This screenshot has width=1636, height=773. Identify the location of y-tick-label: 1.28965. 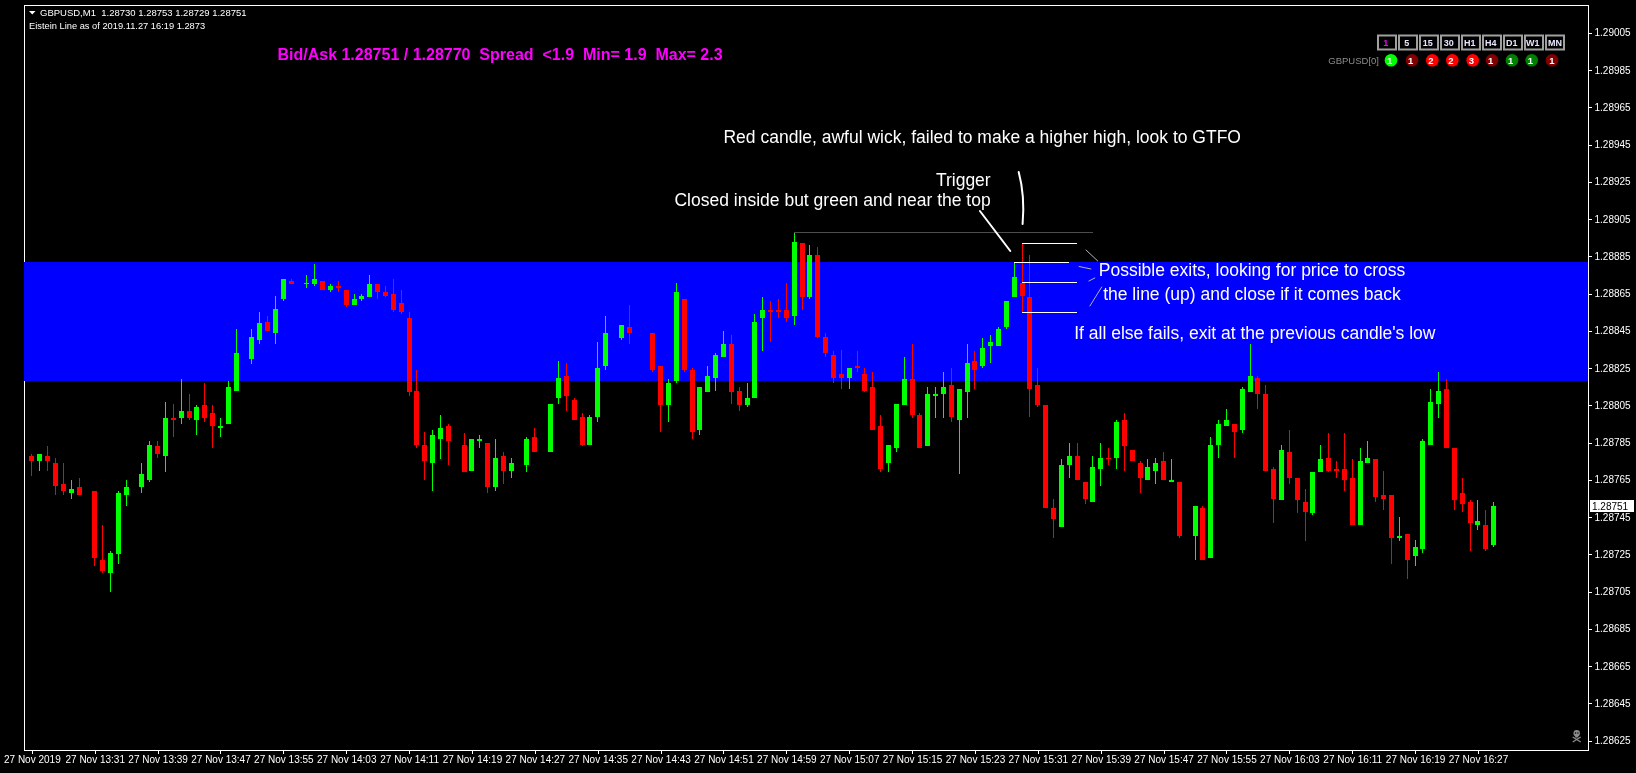
(1613, 107).